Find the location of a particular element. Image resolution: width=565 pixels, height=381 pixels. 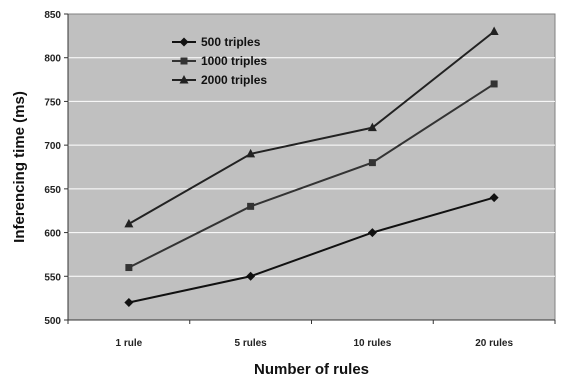

legend-item: 1000 triples is located at coordinates (219, 61).